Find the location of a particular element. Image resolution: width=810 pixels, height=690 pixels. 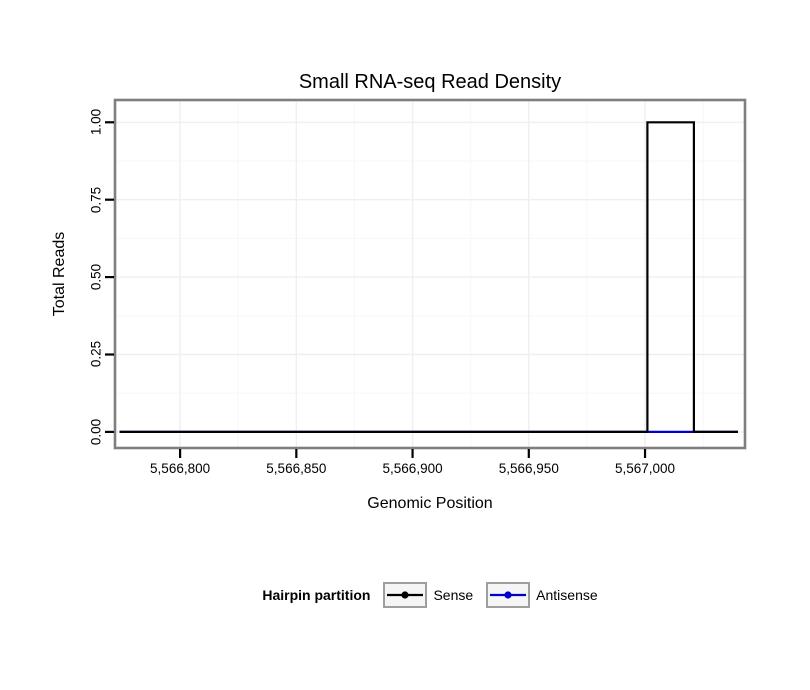

y-axis-title: Total Reads is located at coordinates (59, 274).